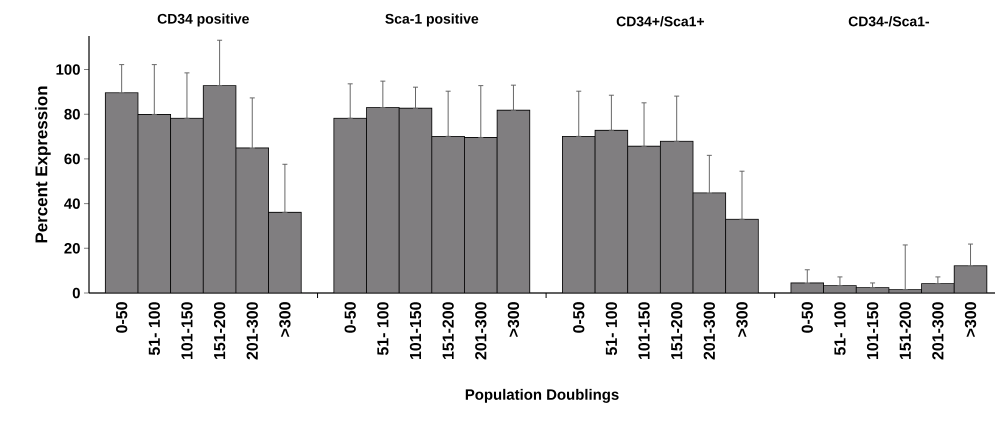 The height and width of the screenshot is (430, 997). What do you see at coordinates (889, 21) in the screenshot?
I see `text: CD34-/Sca1-` at bounding box center [889, 21].